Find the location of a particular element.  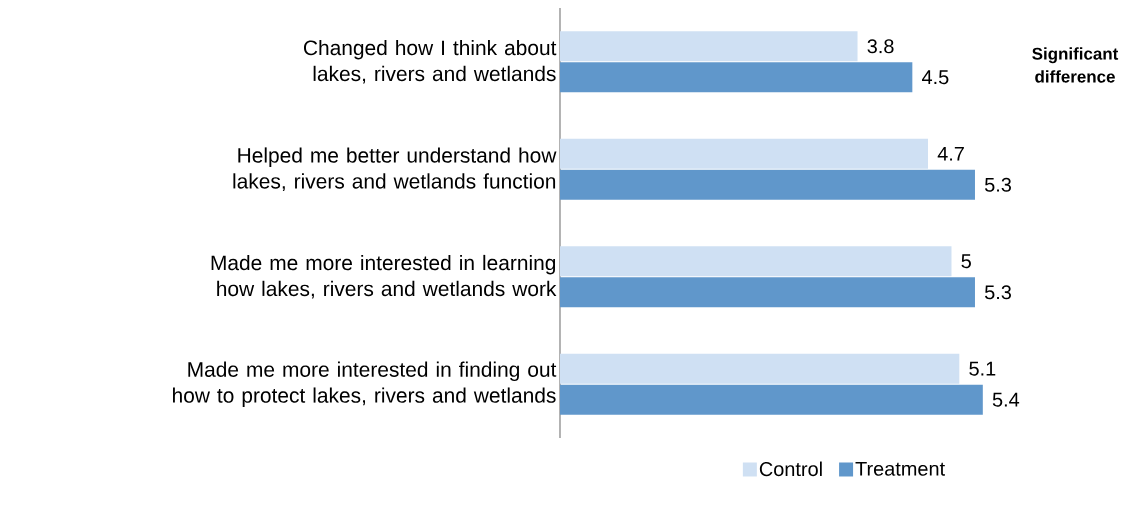

y-tick-label: Made me more interested in finding out how to protect lakes, rivers and wetlands is located at coordinates (365, 384).